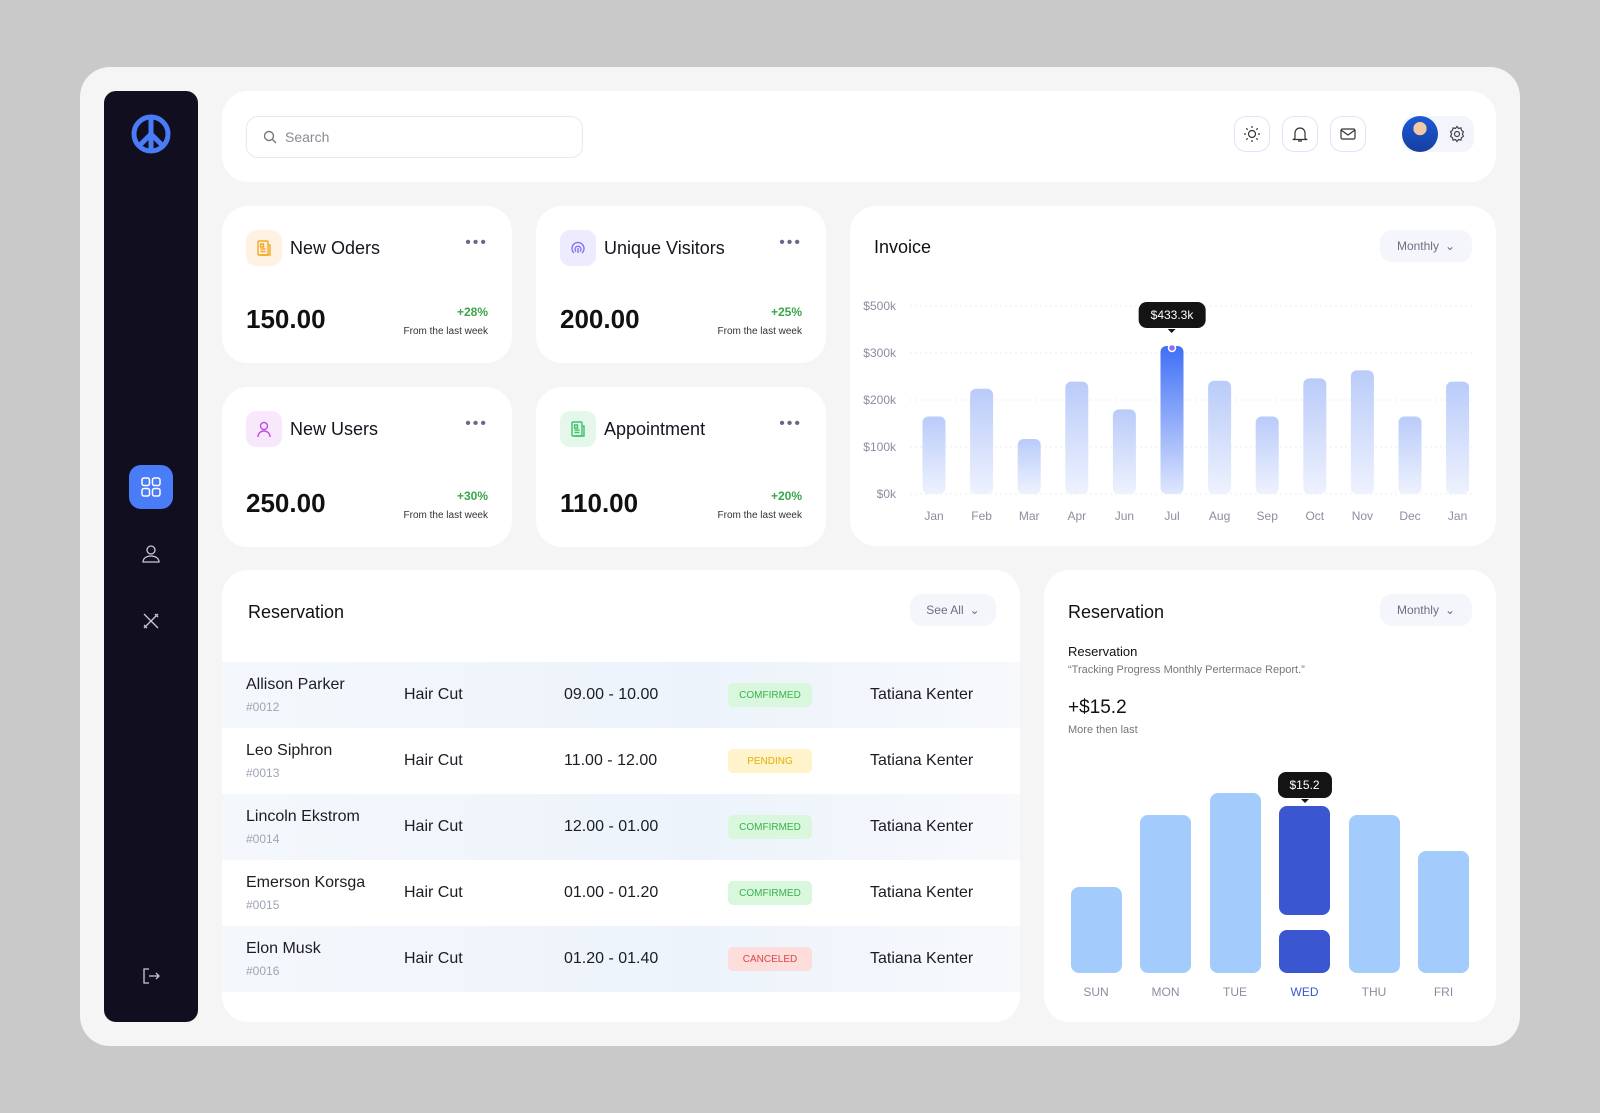 Image resolution: width=1600 pixels, height=1113 pixels. I want to click on kpi-title: Unique Visitors, so click(664, 248).